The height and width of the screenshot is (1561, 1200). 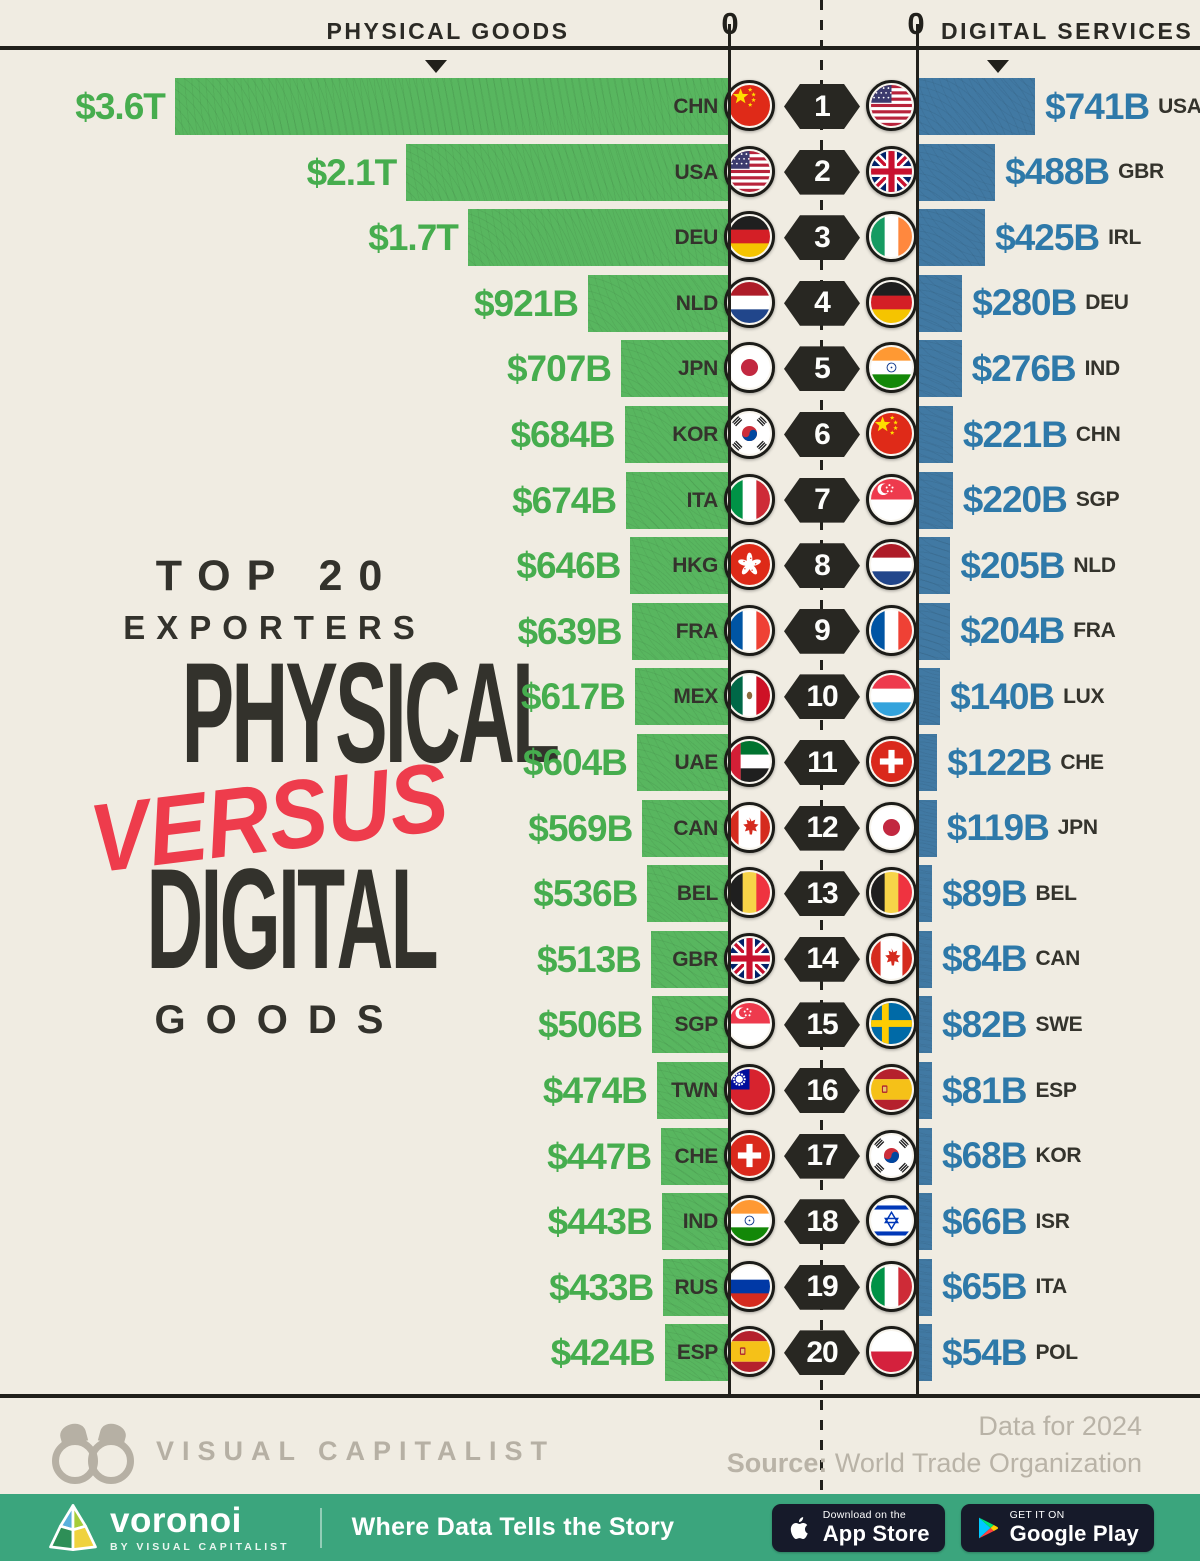 What do you see at coordinates (822, 1287) in the screenshot?
I see `rank-badge: 19` at bounding box center [822, 1287].